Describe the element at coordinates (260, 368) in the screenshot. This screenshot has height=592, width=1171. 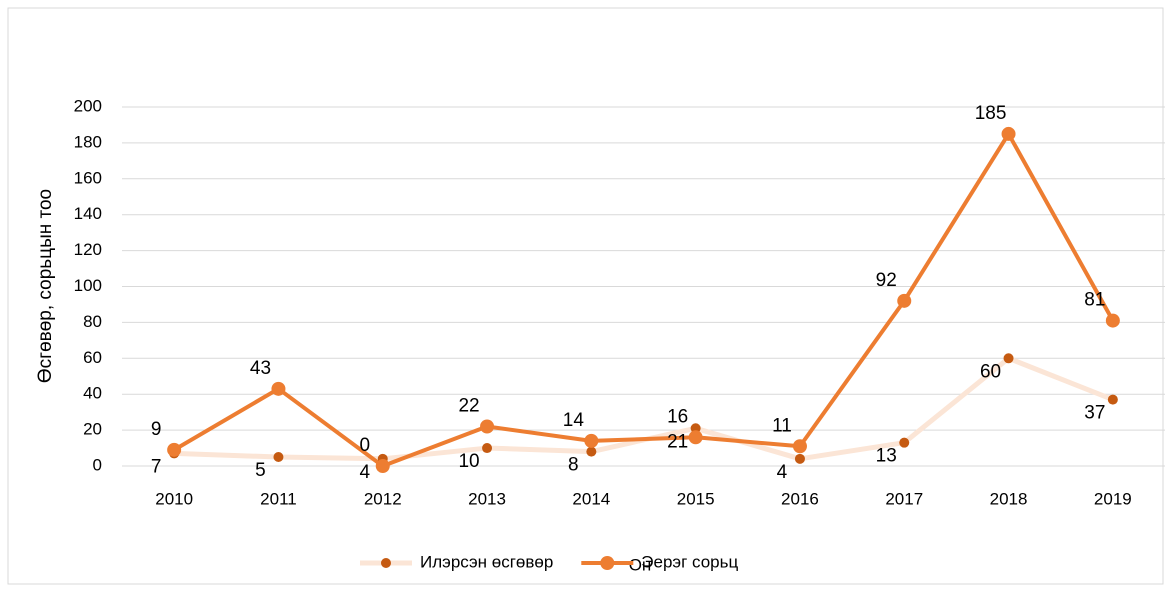
I see `data-label: 43` at that location.